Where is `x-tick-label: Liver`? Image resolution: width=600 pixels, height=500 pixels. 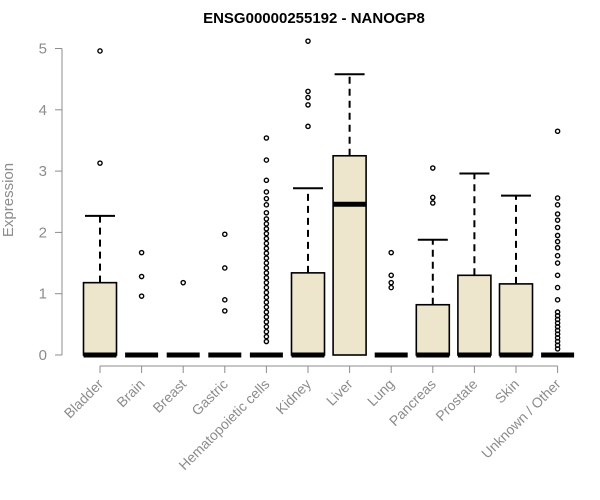
x-tick-label: Liver is located at coordinates (339, 392).